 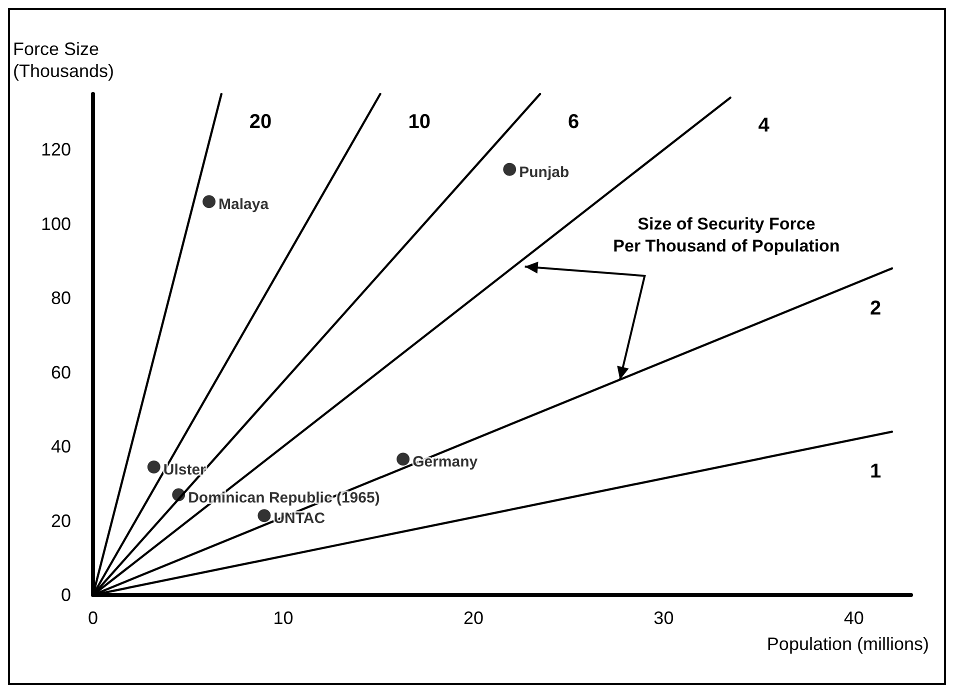 I want to click on series-label: Germany, so click(x=445, y=462).